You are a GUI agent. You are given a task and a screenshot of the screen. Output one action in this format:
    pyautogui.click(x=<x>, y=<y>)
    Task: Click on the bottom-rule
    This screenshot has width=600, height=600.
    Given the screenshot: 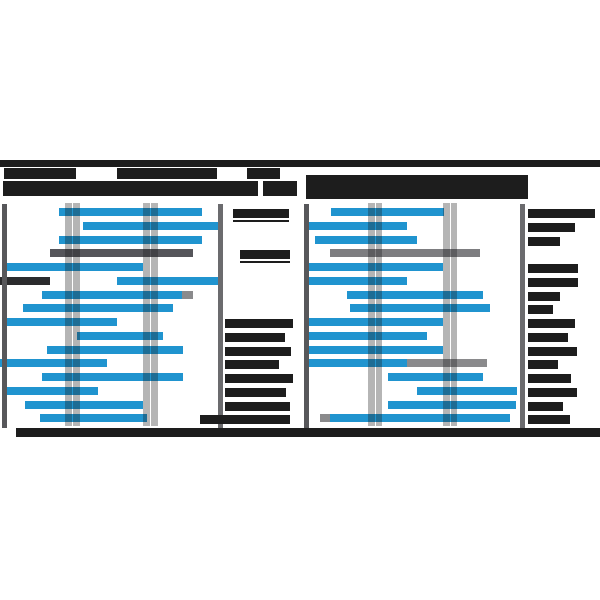 What is the action you would take?
    pyautogui.click(x=308, y=432)
    